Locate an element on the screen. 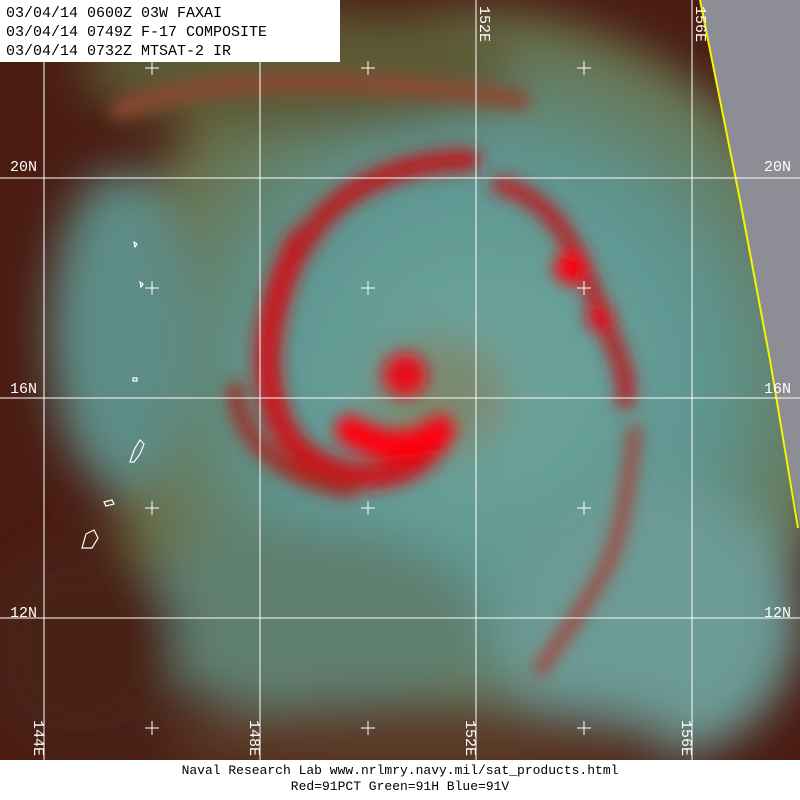 Image resolution: width=800 pixels, height=800 pixels. footer-line: Red=91PCT Green=91H Blue=91V is located at coordinates (400, 786).